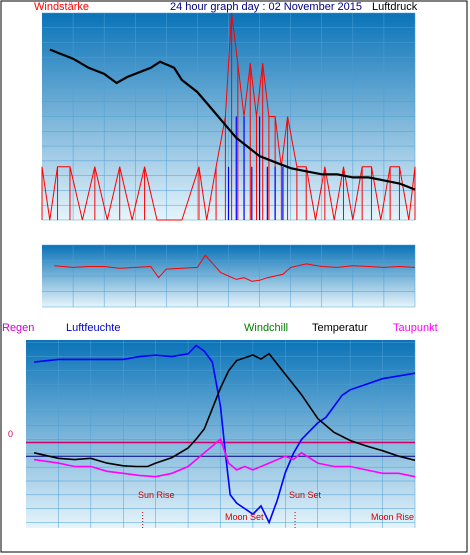 This screenshot has width=470, height=555. Describe the element at coordinates (10, 434) in the screenshot. I see `rain-zero-label: 0` at that location.